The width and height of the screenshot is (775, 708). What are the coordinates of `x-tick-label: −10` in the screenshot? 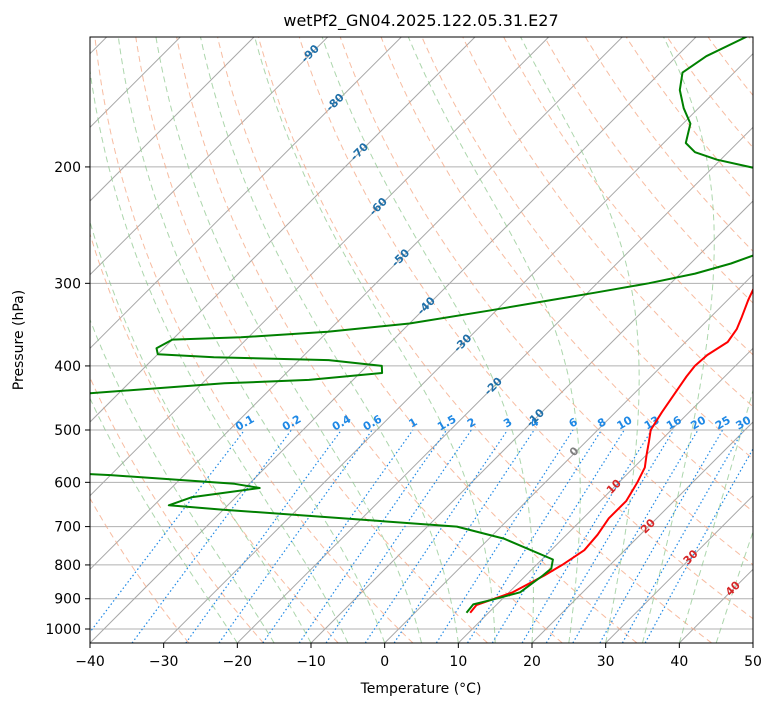 It's located at (311, 662).